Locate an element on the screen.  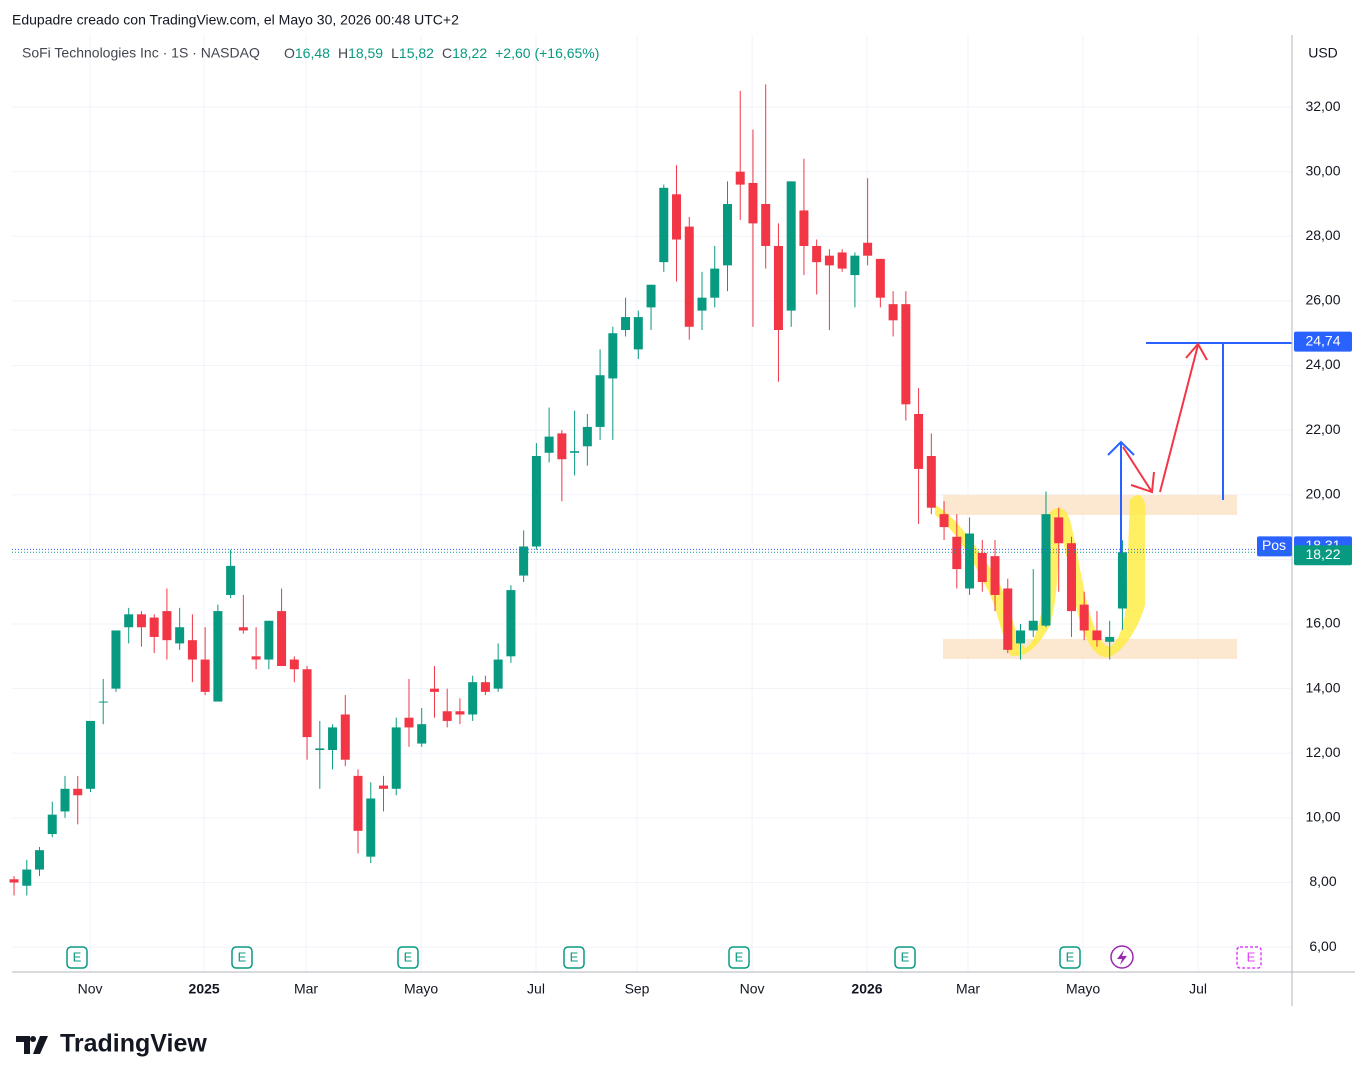
red-arrow-head is located at coordinates (1142, 482).